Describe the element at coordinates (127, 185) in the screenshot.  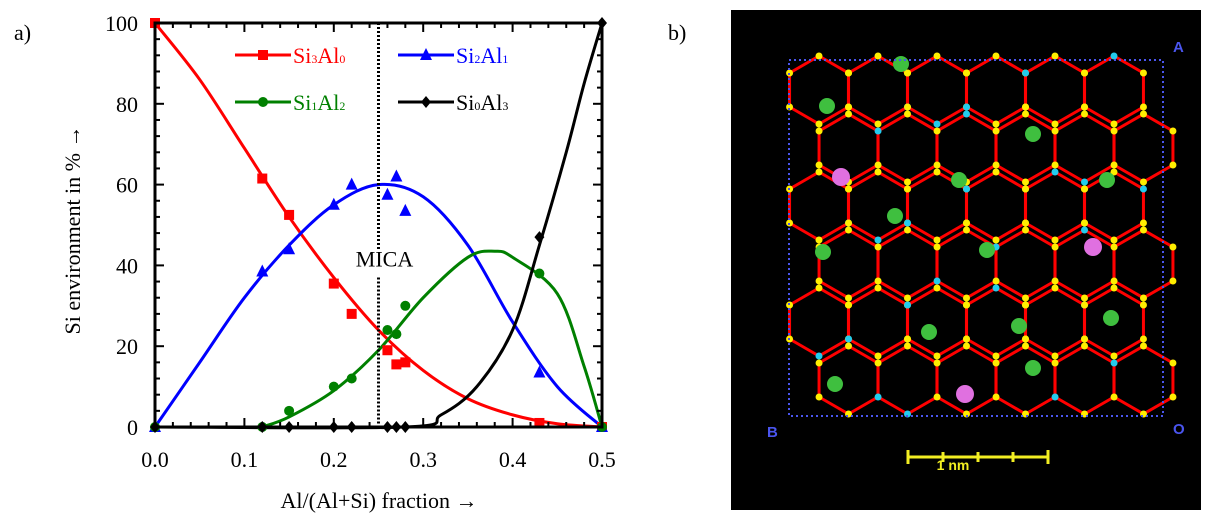
I see `y-tick-label: 60` at that location.